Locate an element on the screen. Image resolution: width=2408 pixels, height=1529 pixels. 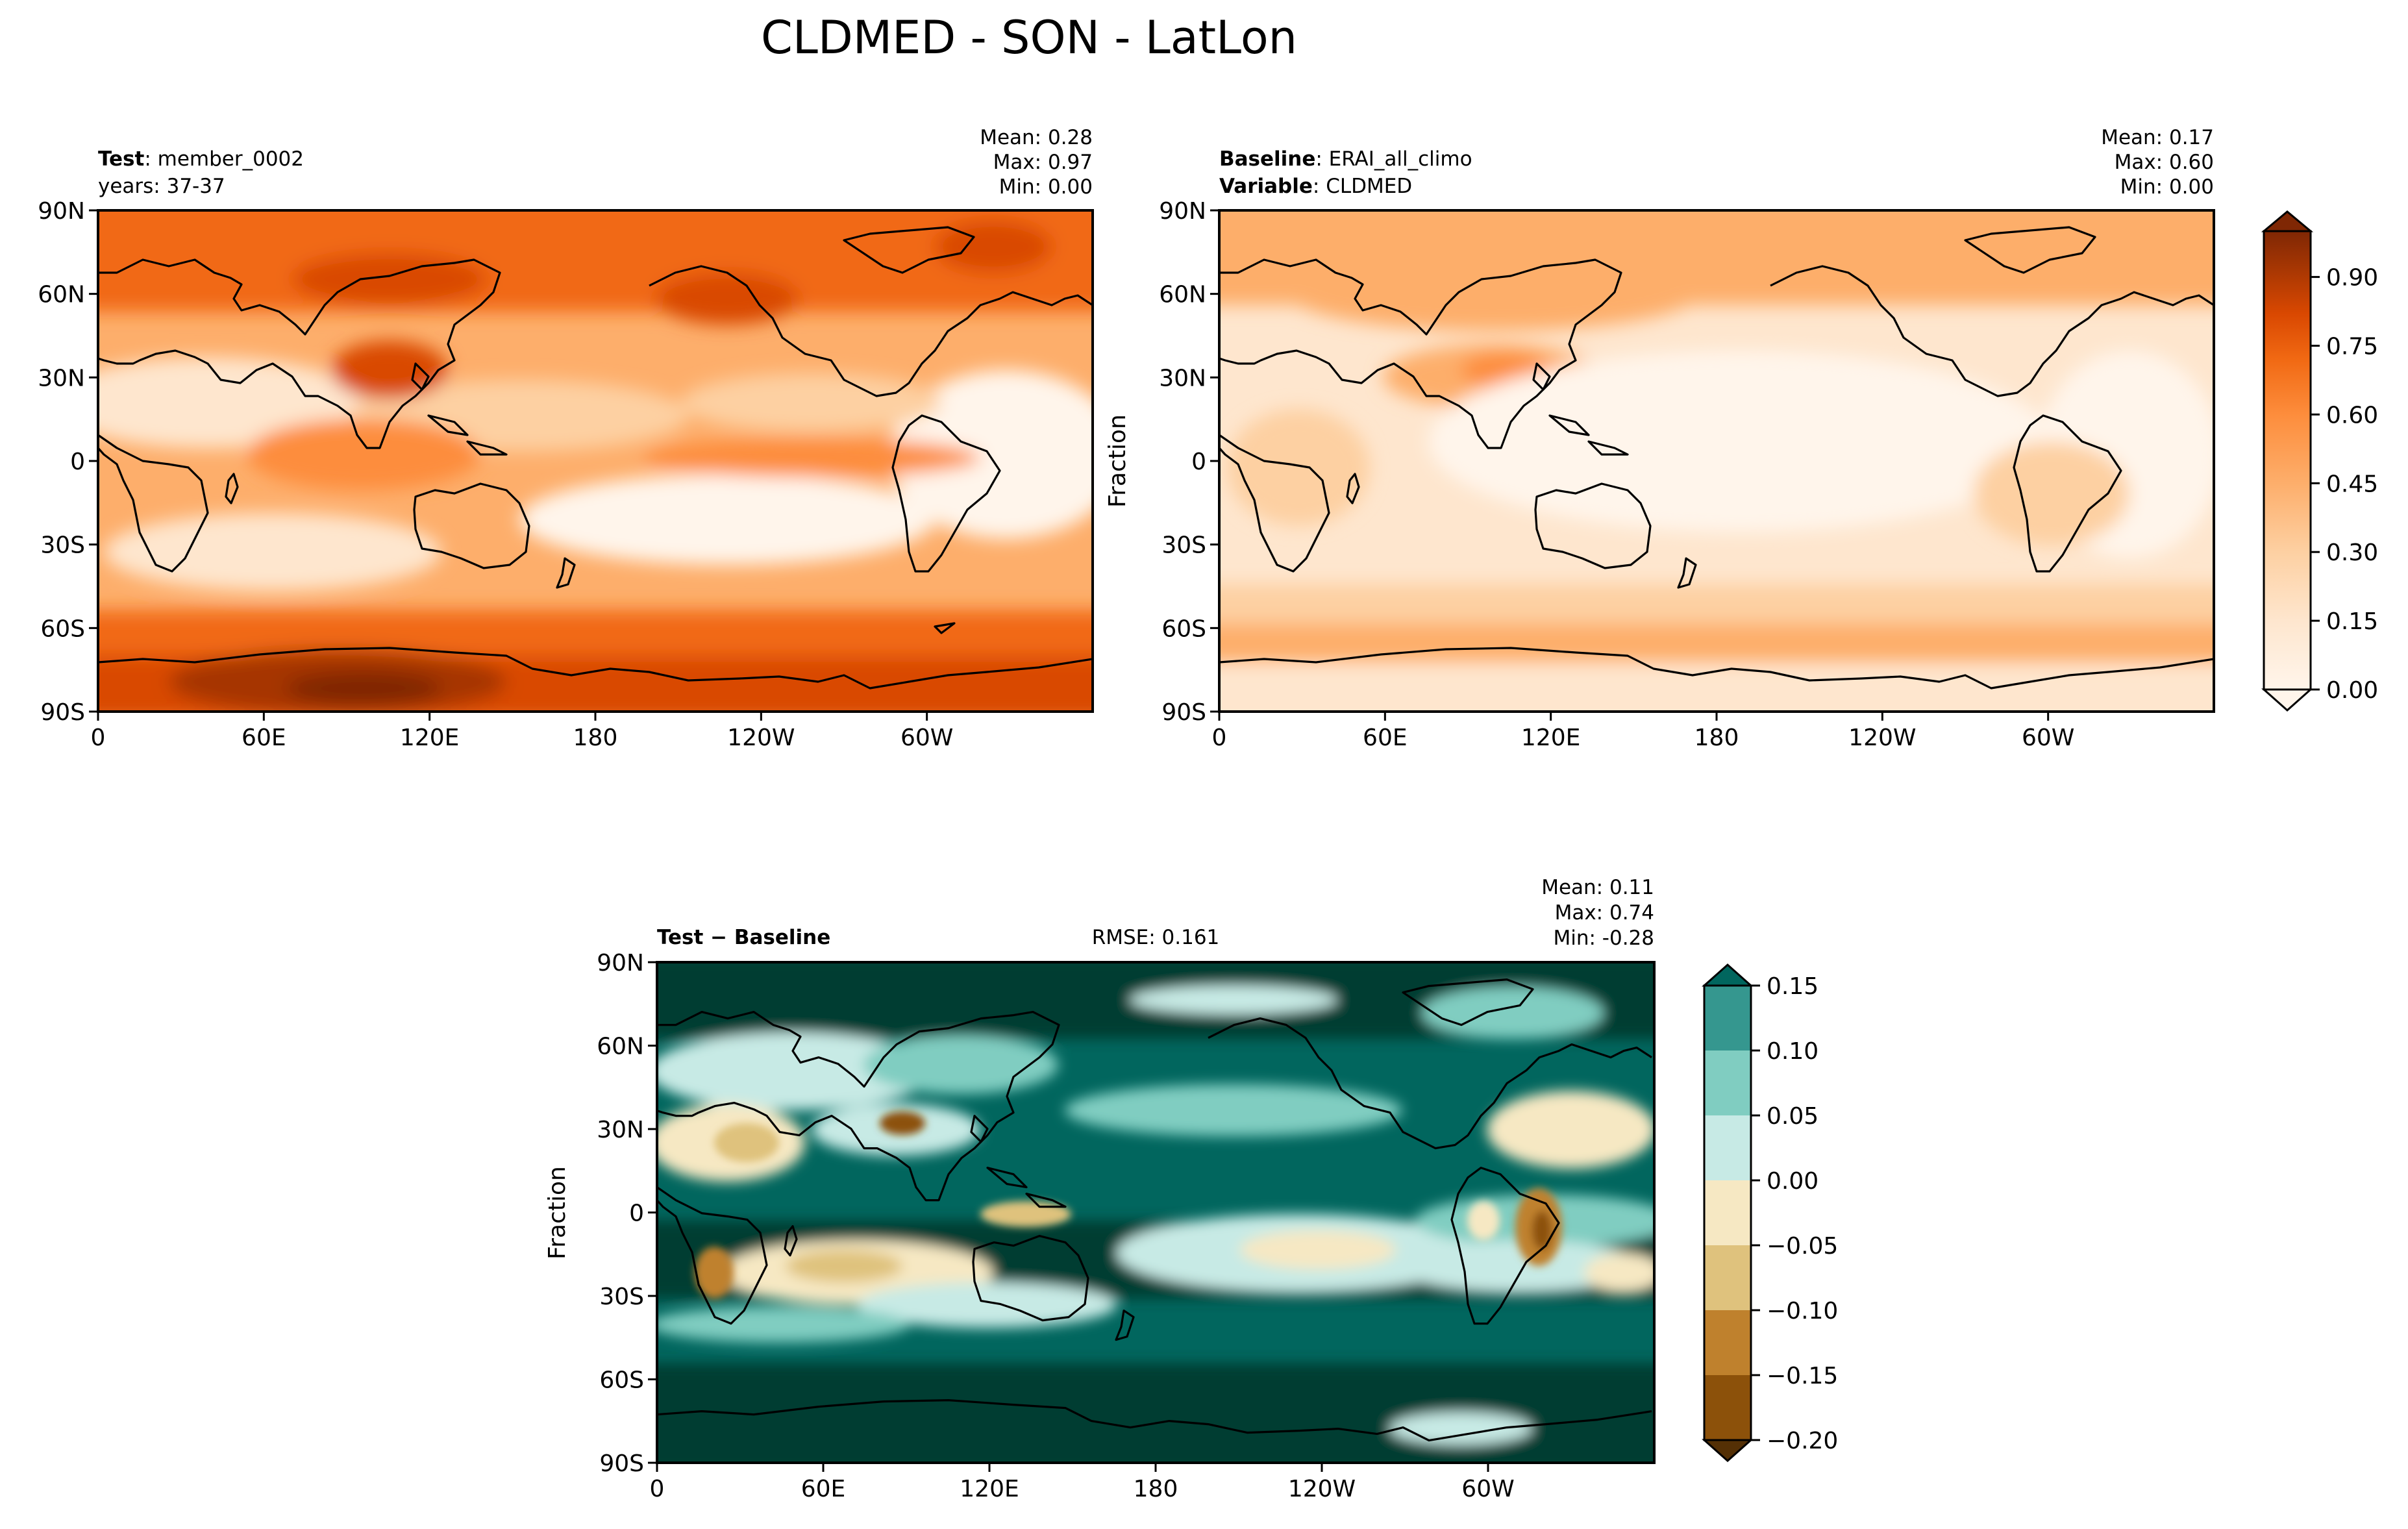
panel-diff-mean: Mean: 0.11 is located at coordinates (1597, 887).